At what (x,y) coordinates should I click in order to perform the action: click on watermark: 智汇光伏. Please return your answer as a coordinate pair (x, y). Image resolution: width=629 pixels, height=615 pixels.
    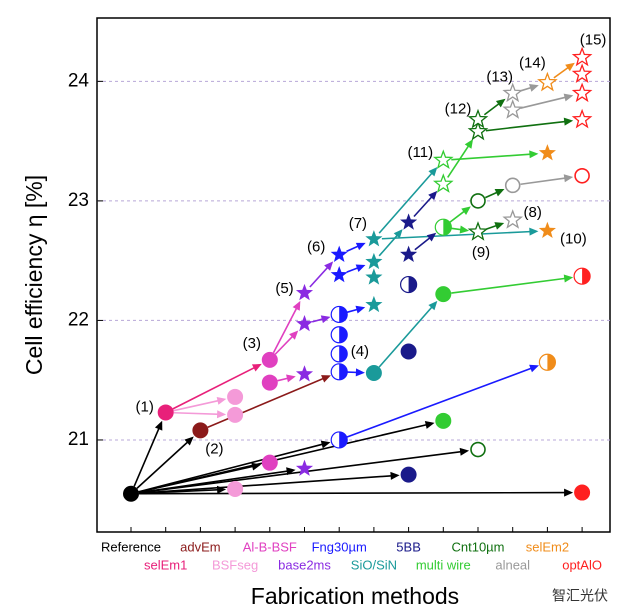
    Looking at the image, I should click on (580, 596).